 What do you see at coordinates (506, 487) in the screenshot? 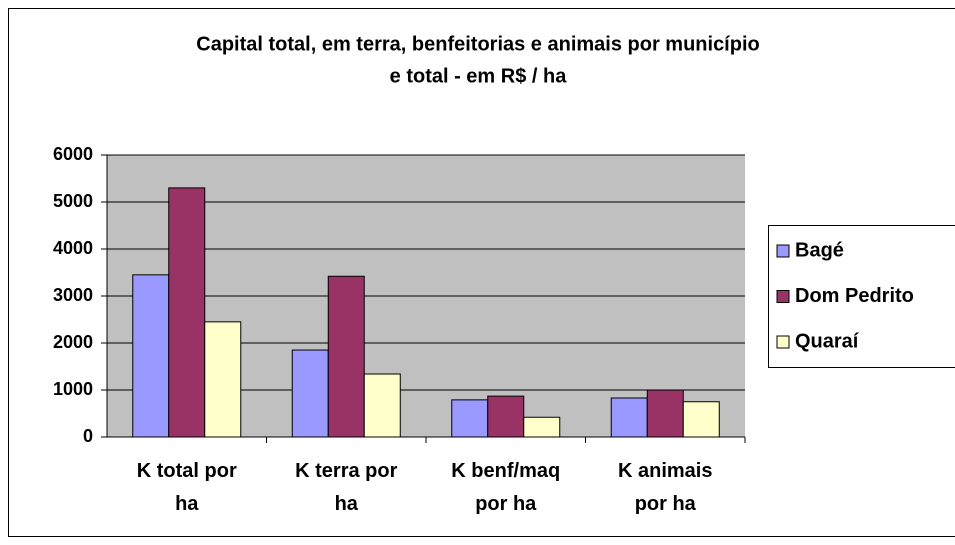
I see `x-tick-label: K benf/maq por ha` at bounding box center [506, 487].